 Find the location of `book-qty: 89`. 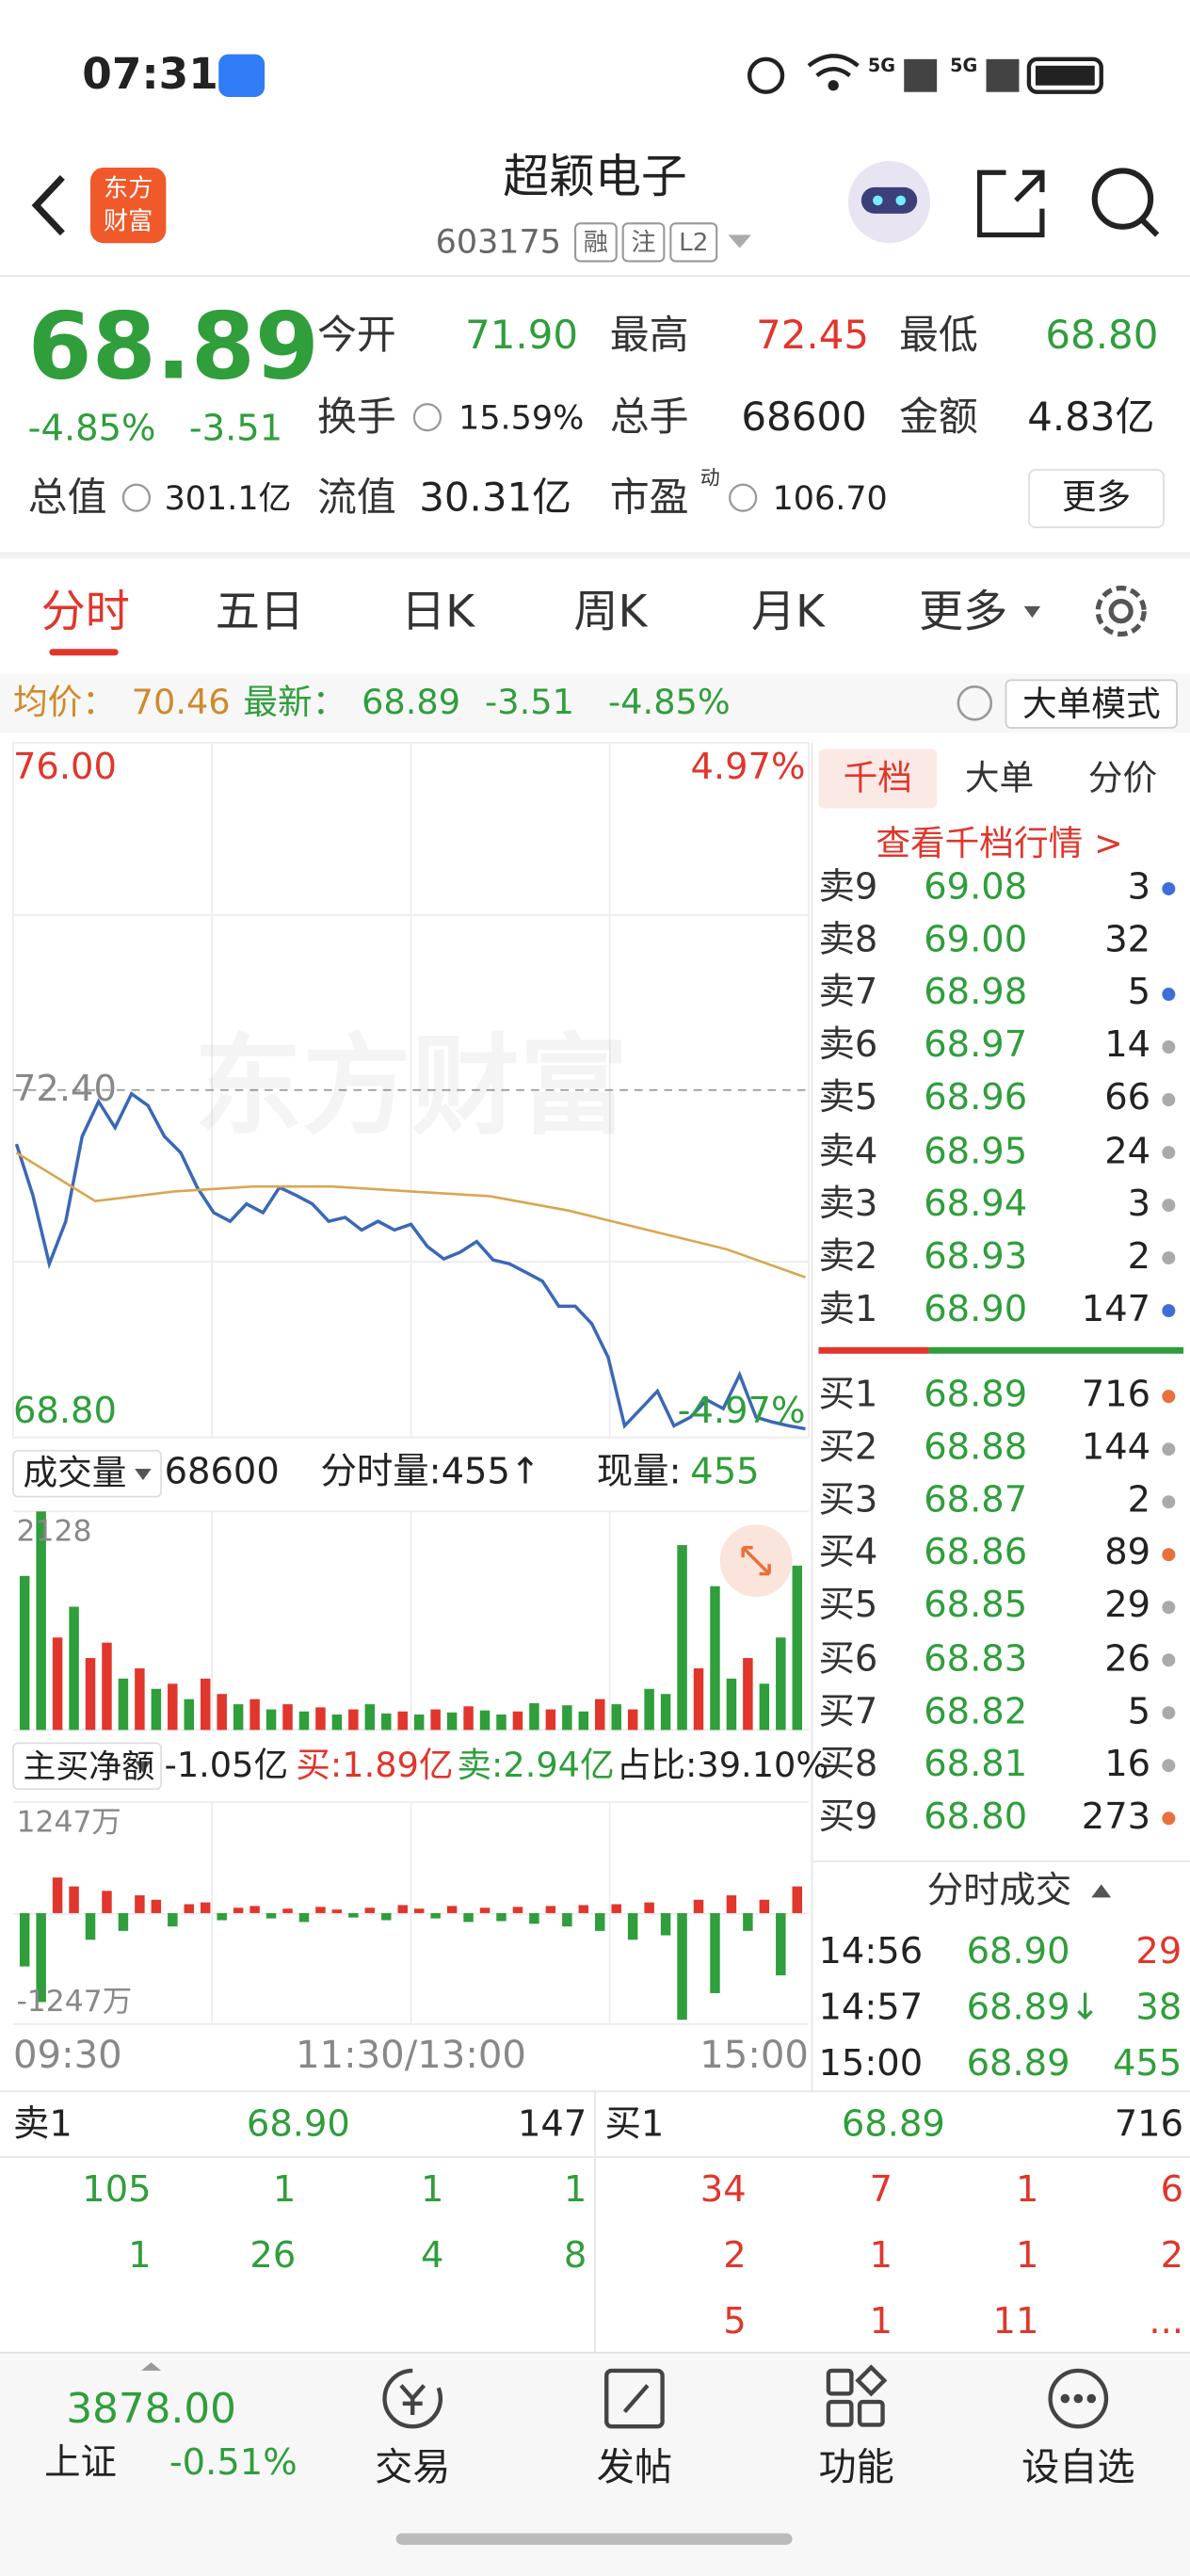

book-qty: 89 is located at coordinates (1127, 1554).